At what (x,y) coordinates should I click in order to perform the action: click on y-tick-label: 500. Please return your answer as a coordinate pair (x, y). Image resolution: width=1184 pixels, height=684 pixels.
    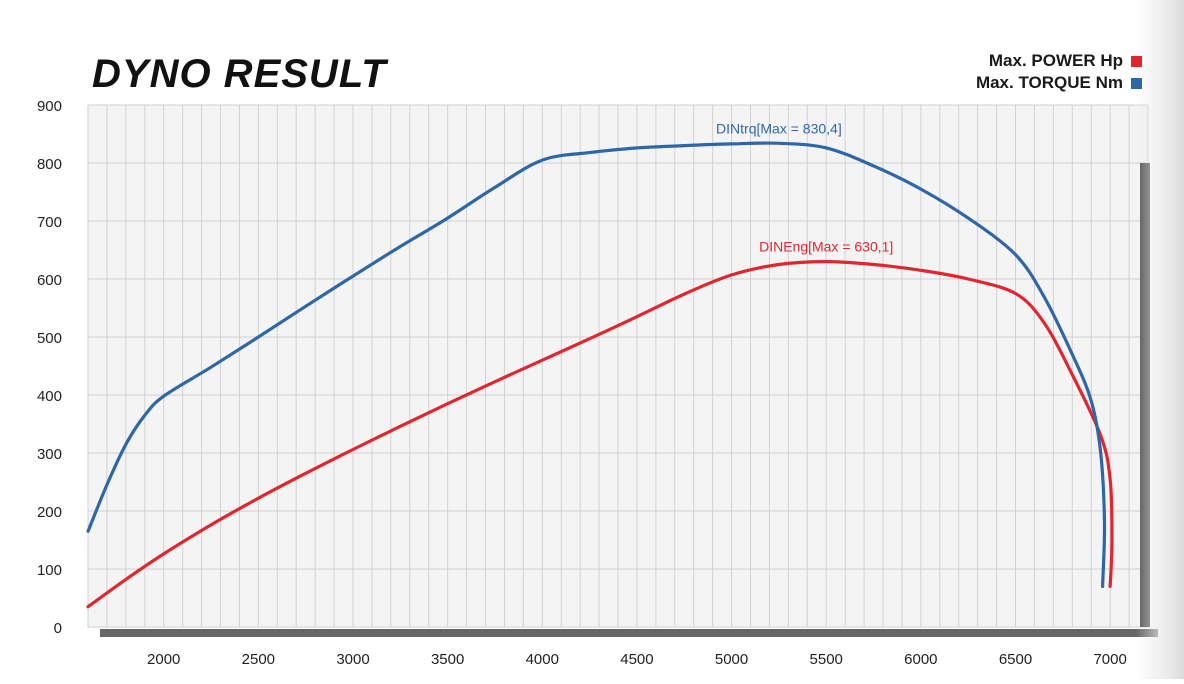
    Looking at the image, I should click on (49, 338).